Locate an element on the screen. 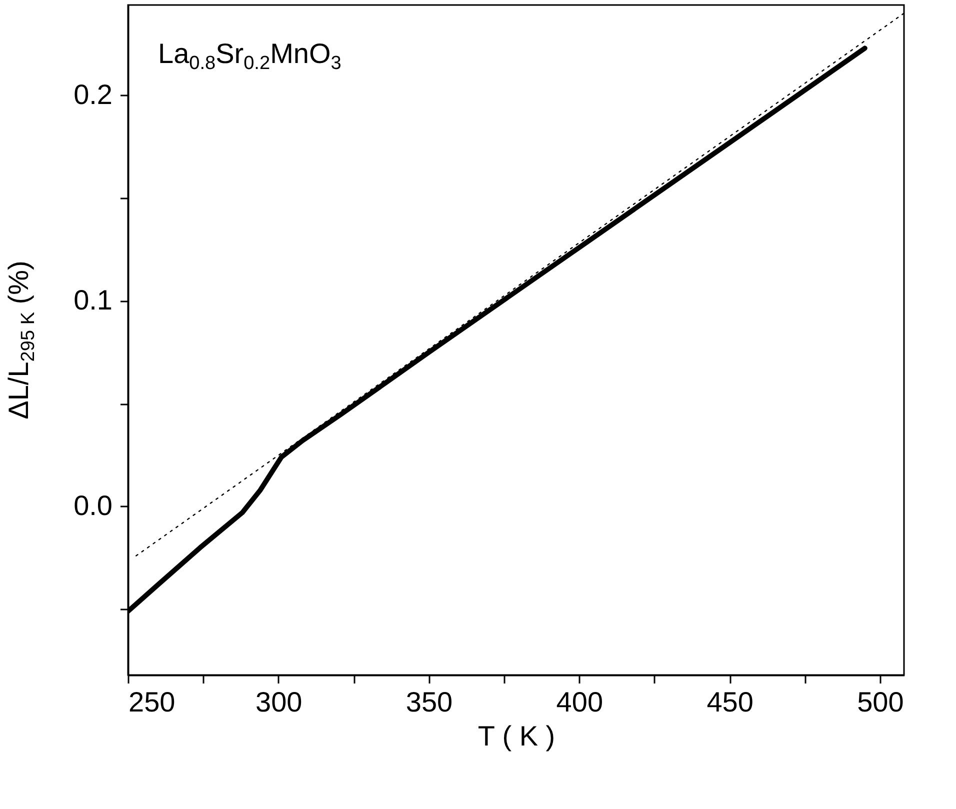 This screenshot has height=809, width=956. x-tick-label: 400 is located at coordinates (580, 702).